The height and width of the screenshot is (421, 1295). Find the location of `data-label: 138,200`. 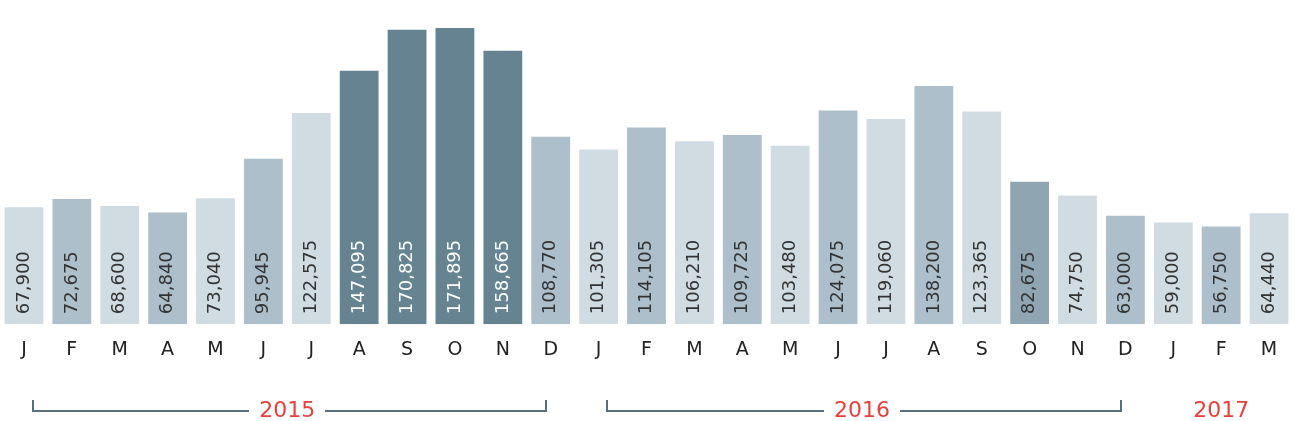

data-label: 138,200 is located at coordinates (932, 277).